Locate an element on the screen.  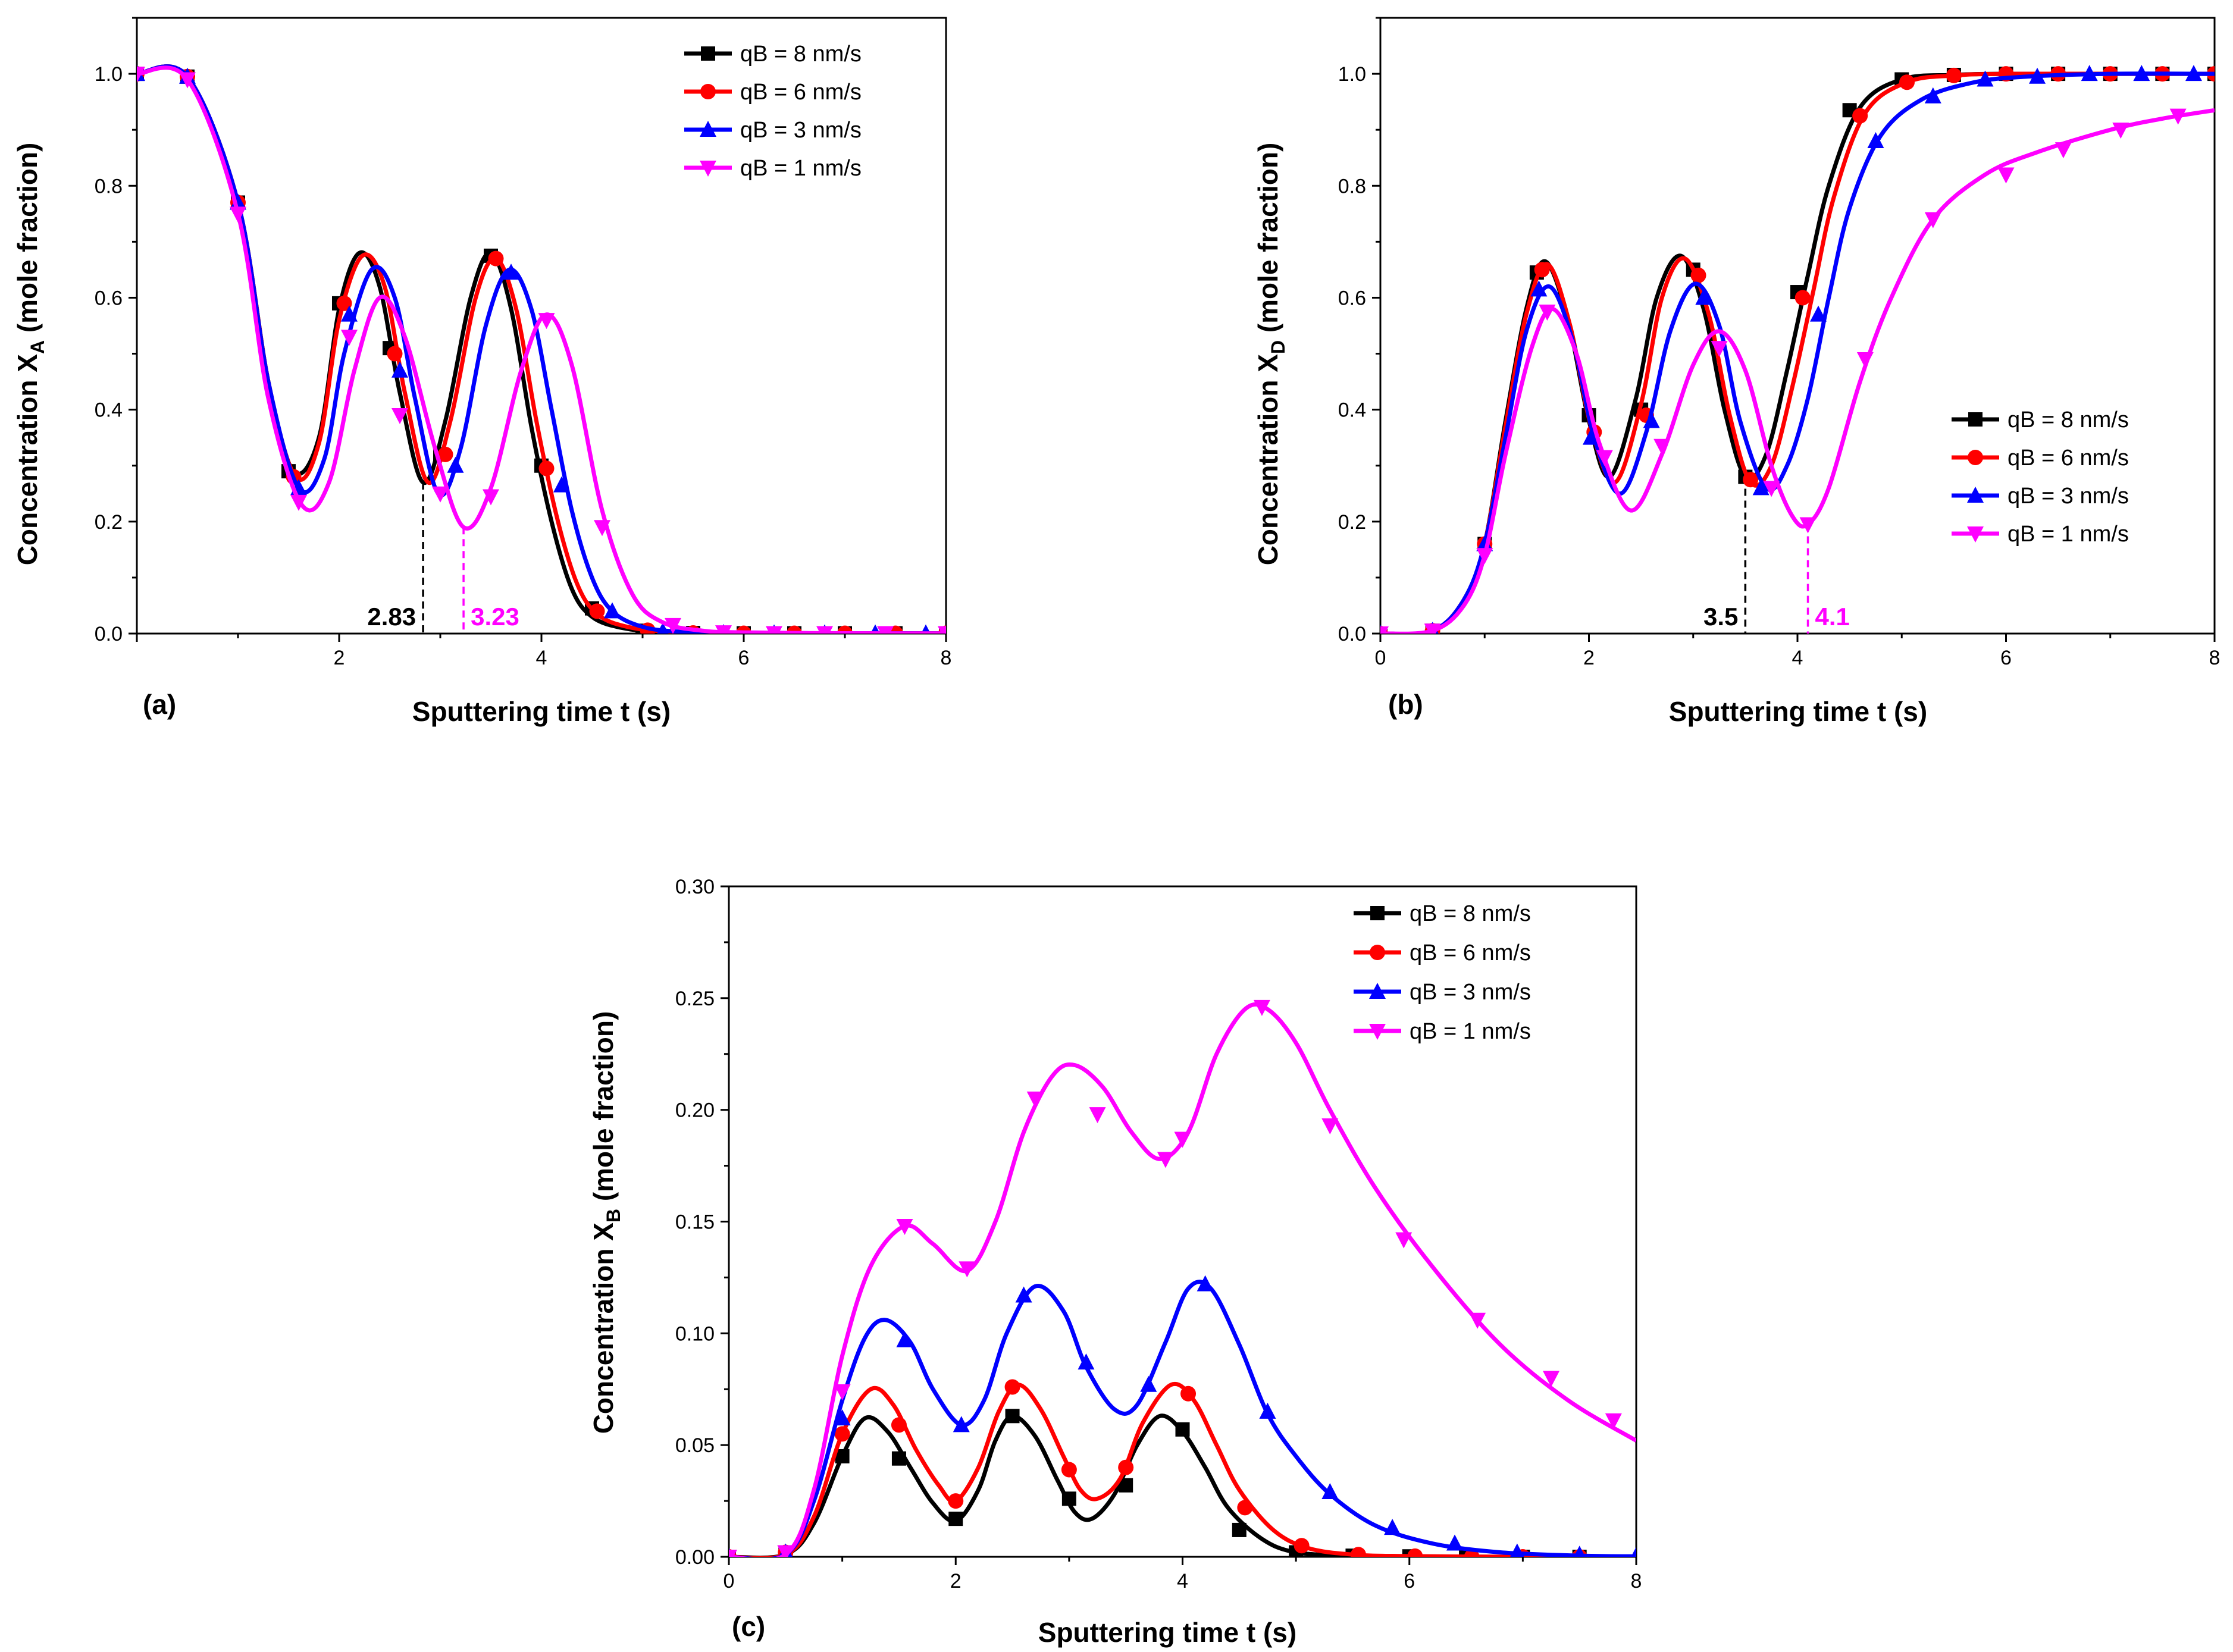
annotation-label: 2.83 is located at coordinates (391, 617).